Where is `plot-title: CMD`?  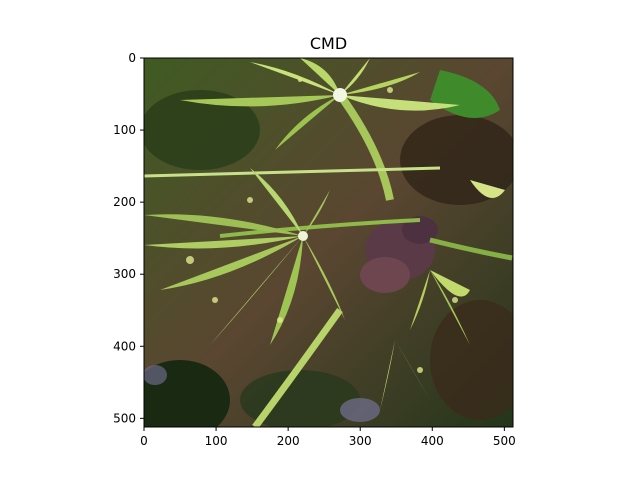 plot-title: CMD is located at coordinates (328, 43).